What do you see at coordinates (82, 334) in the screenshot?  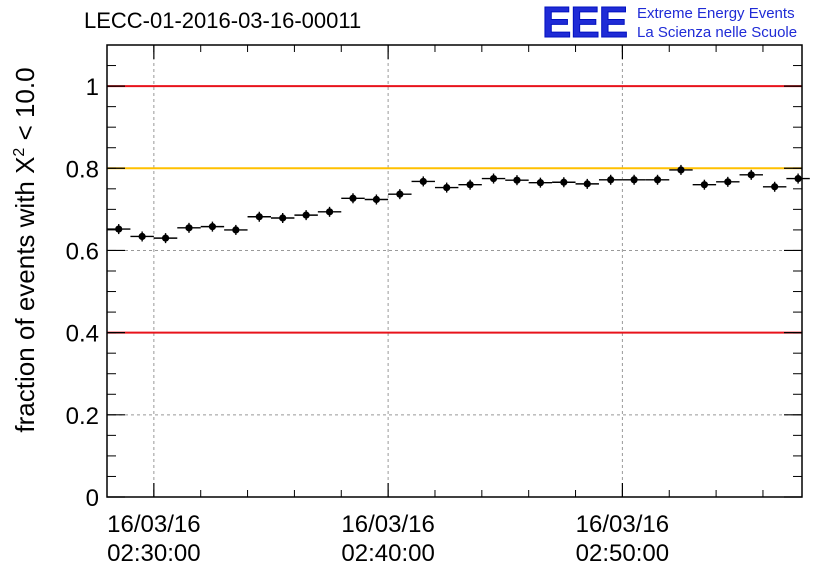 I see `y-tick-label: 0.4` at bounding box center [82, 334].